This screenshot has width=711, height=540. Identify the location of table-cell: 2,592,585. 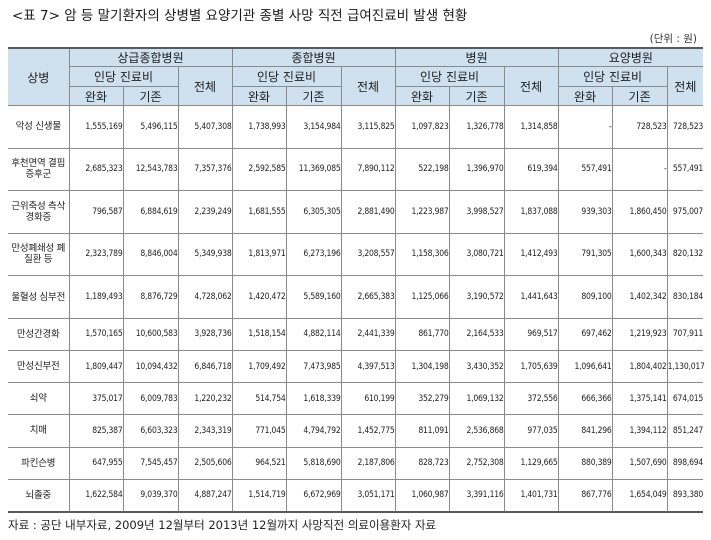
(259, 169).